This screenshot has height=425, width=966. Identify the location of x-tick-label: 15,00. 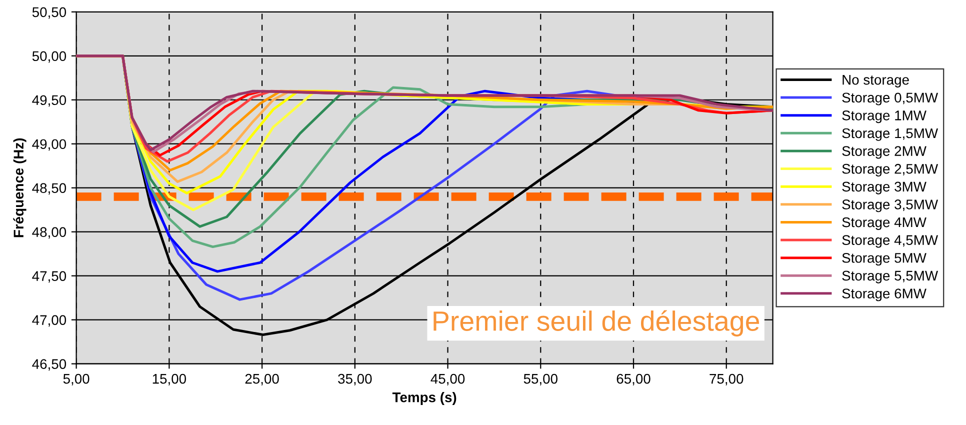
(169, 380).